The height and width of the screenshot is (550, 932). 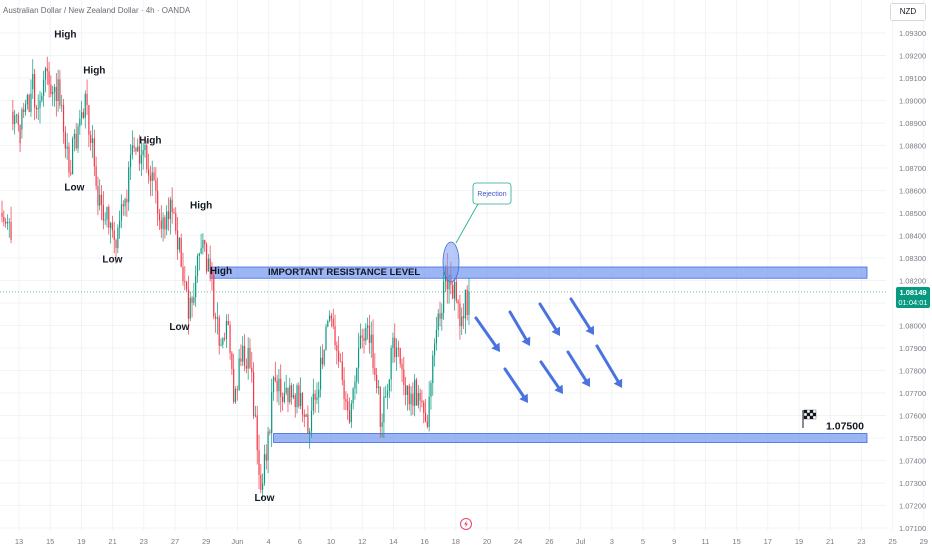 What do you see at coordinates (487, 541) in the screenshot?
I see `time-tick-label: 20` at bounding box center [487, 541].